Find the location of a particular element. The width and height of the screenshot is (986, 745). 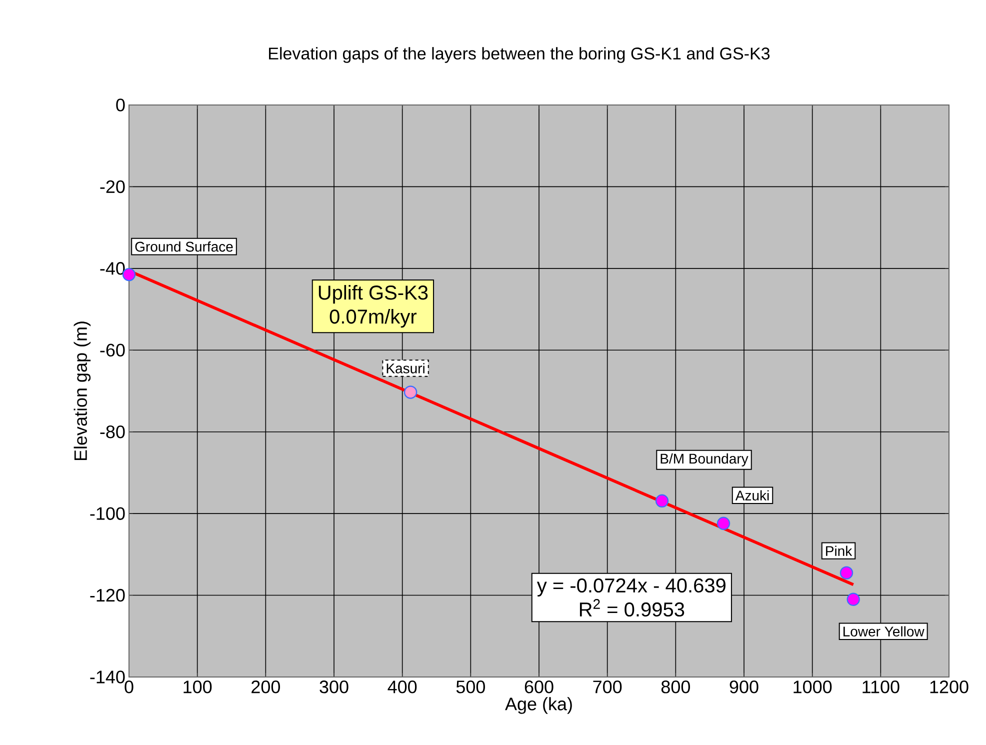

chart-title: Elevation gaps of the layers between the boring GS-K1 and GS-K3 is located at coordinates (519, 55).